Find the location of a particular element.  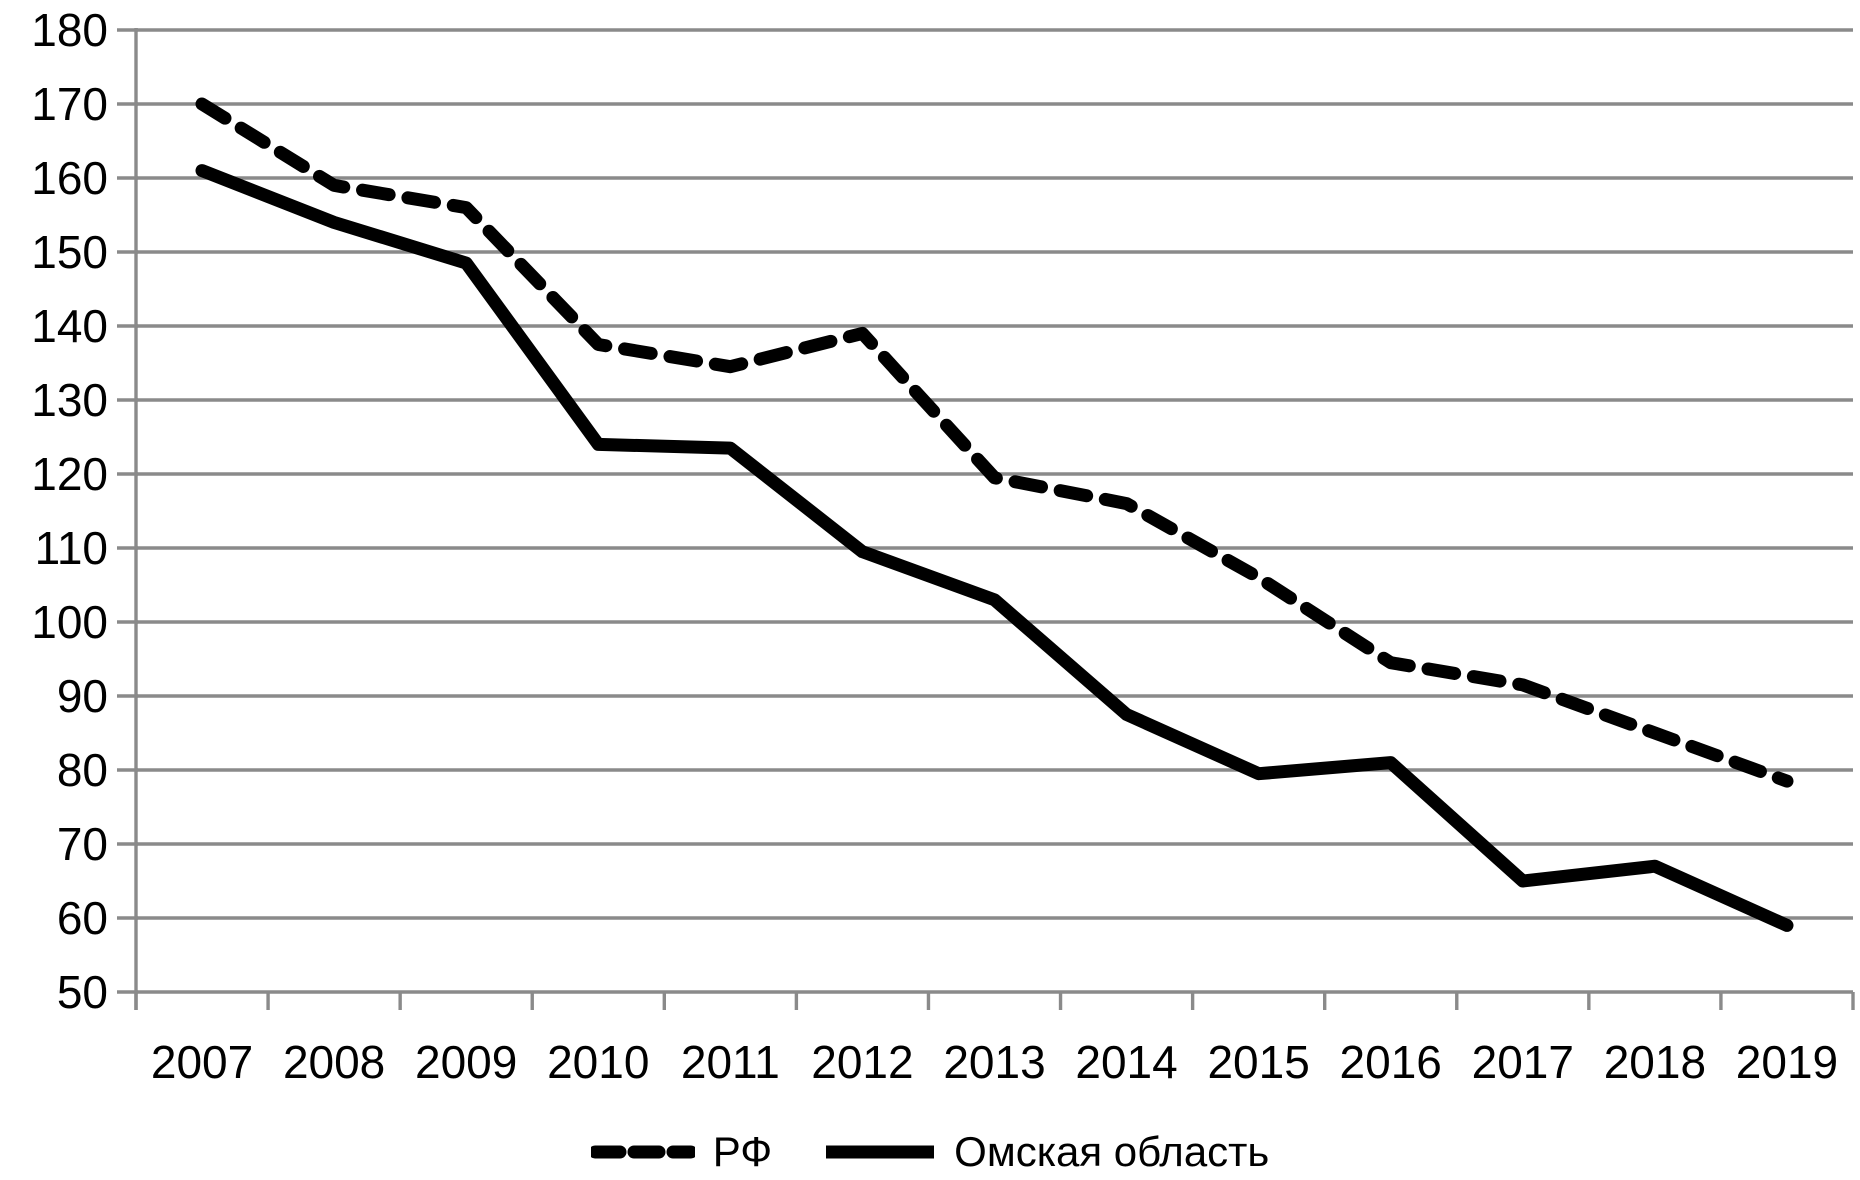

legend-item-omsk: Омская область is located at coordinates (1046, 1152).